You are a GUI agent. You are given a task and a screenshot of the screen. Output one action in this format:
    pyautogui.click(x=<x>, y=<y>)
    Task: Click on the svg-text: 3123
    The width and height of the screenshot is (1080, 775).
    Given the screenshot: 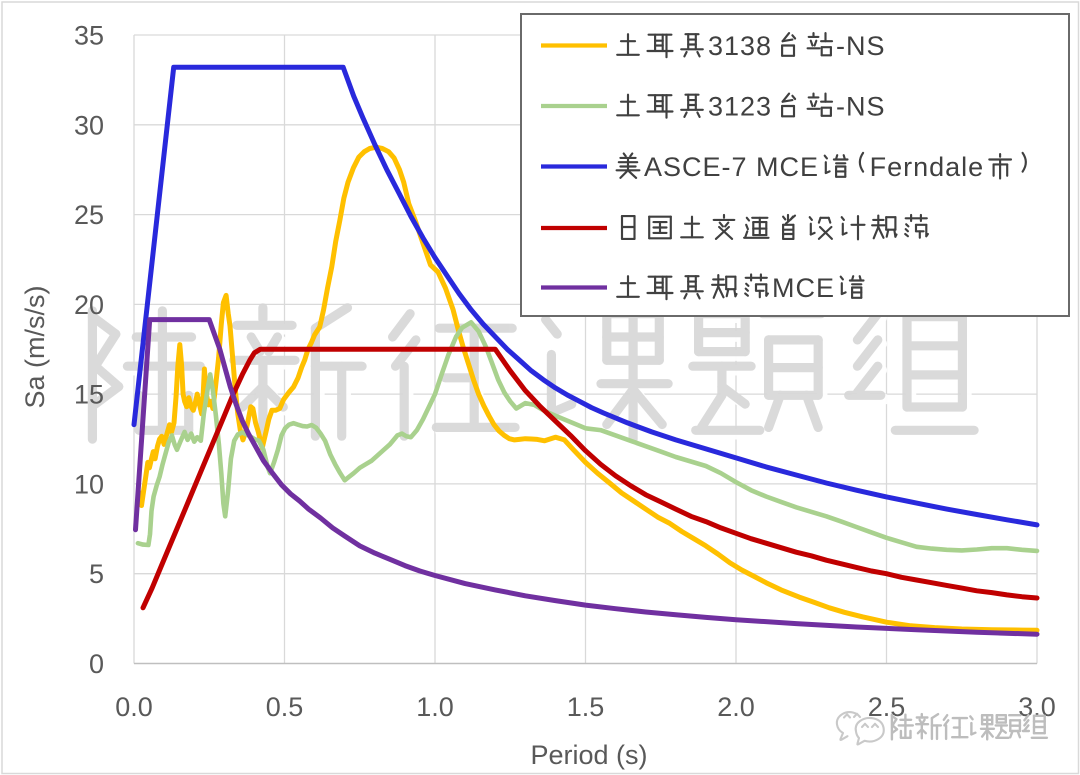 What is the action you would take?
    pyautogui.click(x=740, y=106)
    